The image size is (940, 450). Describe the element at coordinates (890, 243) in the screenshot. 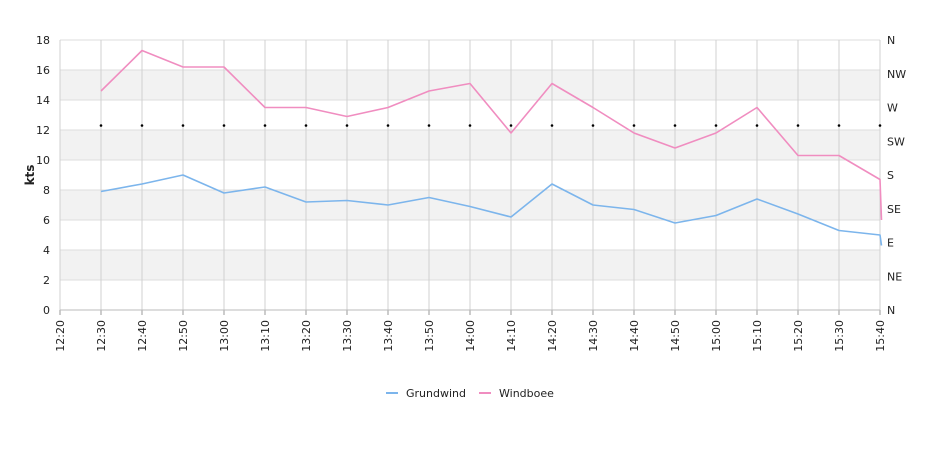

I see `direction-label: E` at that location.